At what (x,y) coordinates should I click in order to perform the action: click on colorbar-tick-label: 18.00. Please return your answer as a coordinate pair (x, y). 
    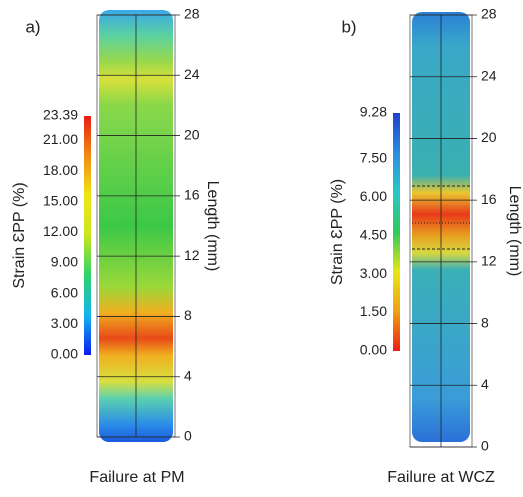
    Looking at the image, I should click on (60, 170).